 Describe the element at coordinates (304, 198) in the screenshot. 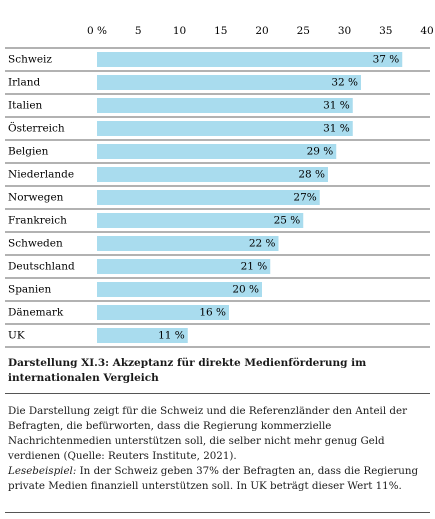

I see `value-label: 27%` at that location.